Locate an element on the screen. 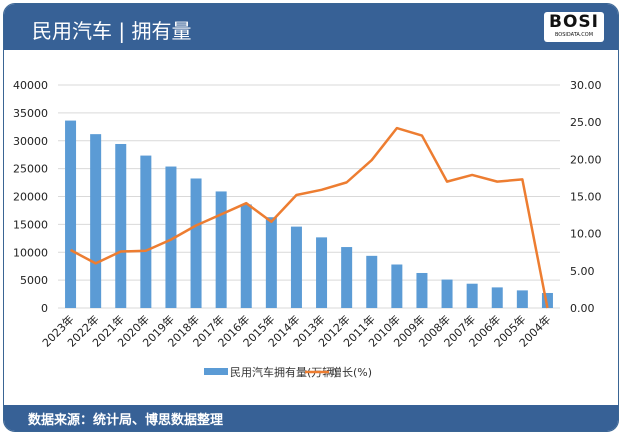  left-tick-label: 30000 is located at coordinates (30, 141).